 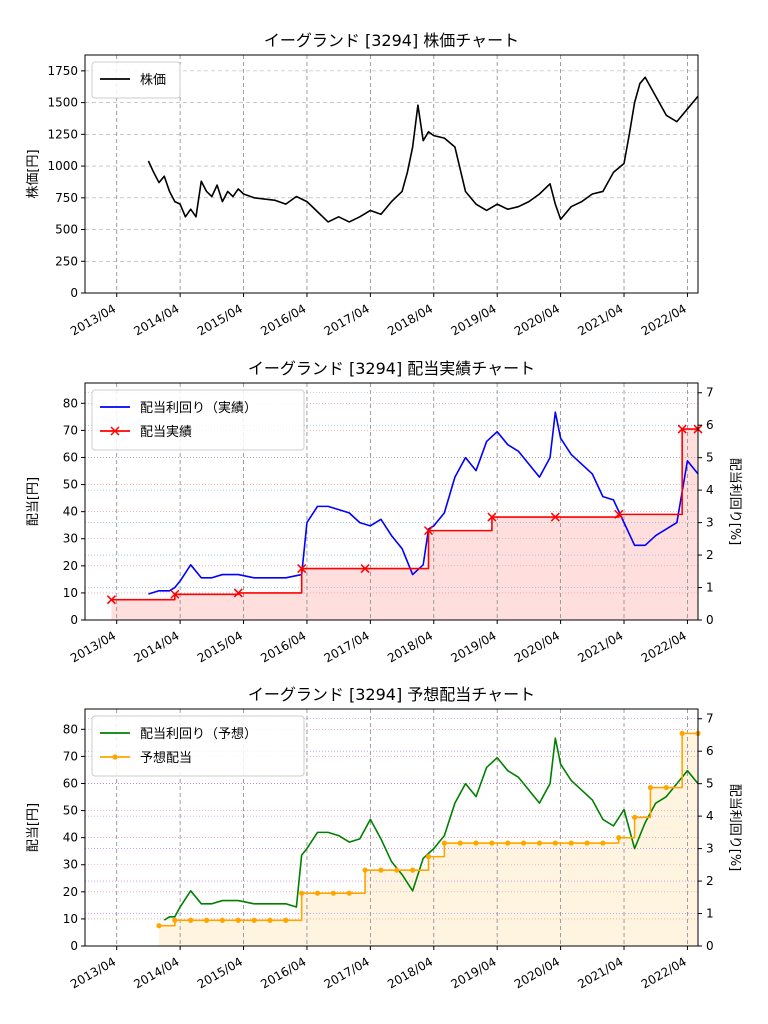 I want to click on y-tick-label-7: 1500, so click(x=62, y=103).